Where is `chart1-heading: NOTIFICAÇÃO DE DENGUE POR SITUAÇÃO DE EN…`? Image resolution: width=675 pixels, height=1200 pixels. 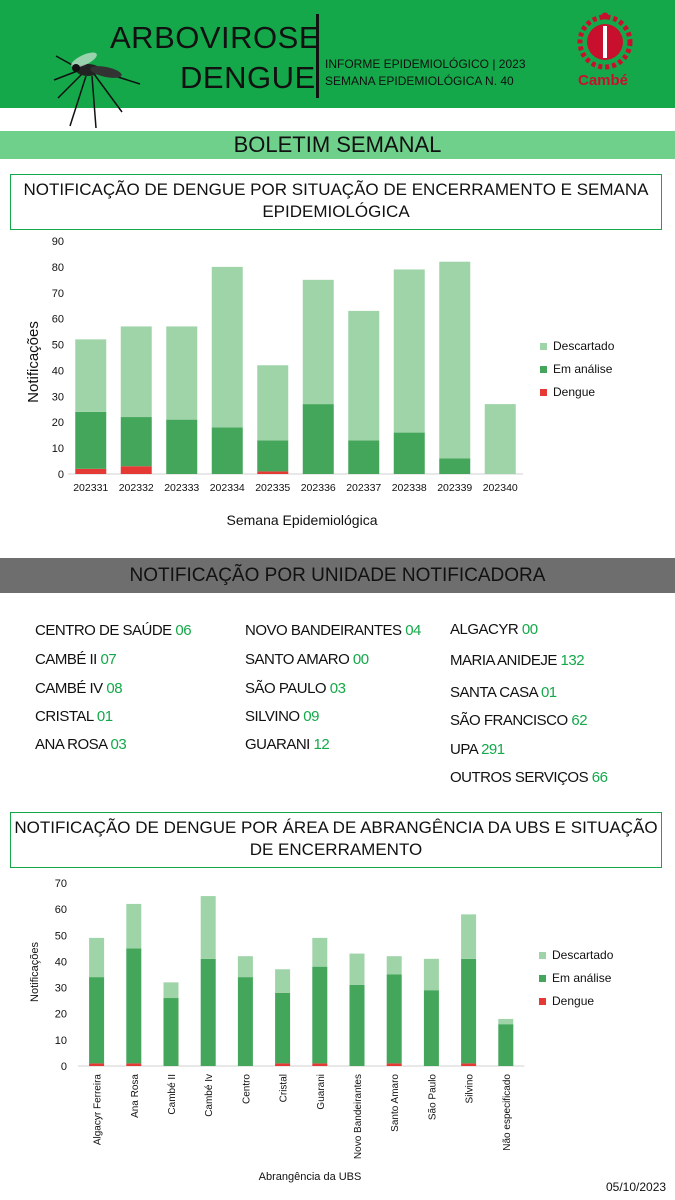 chart1-heading: NOTIFICAÇÃO DE DENGUE POR SITUAÇÃO DE EN… is located at coordinates (336, 202).